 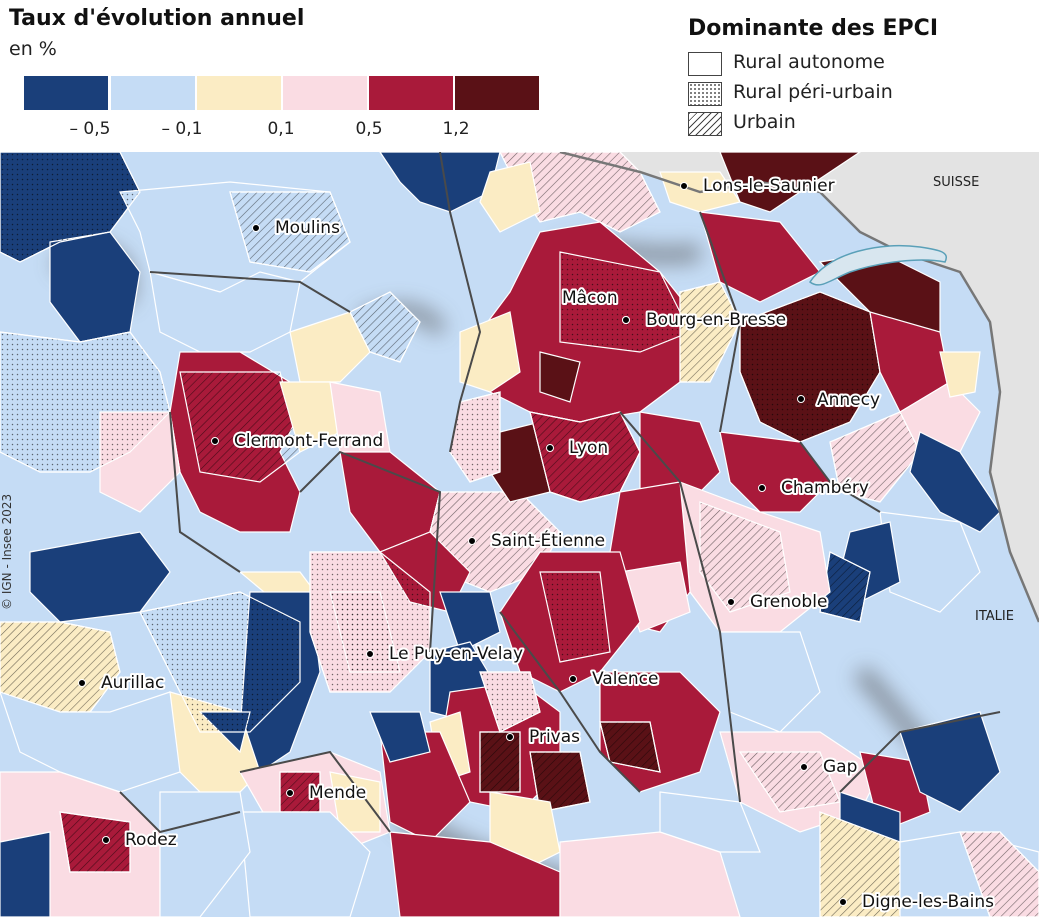 I want to click on city-dot-aurillac, so click(x=82, y=683).